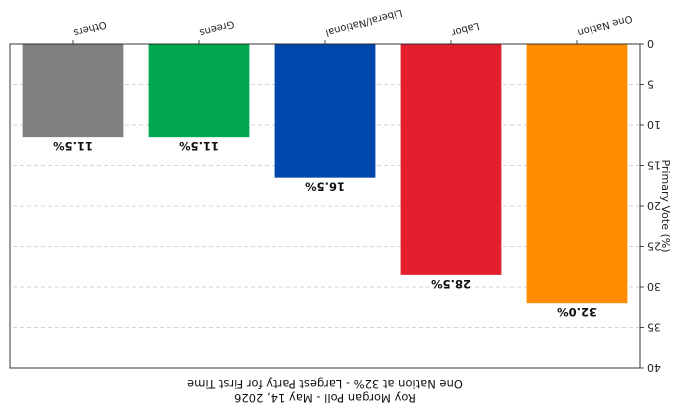 This screenshot has width=680, height=408. What do you see at coordinates (654, 124) in the screenshot?
I see `y-tick-label: 10` at bounding box center [654, 124].